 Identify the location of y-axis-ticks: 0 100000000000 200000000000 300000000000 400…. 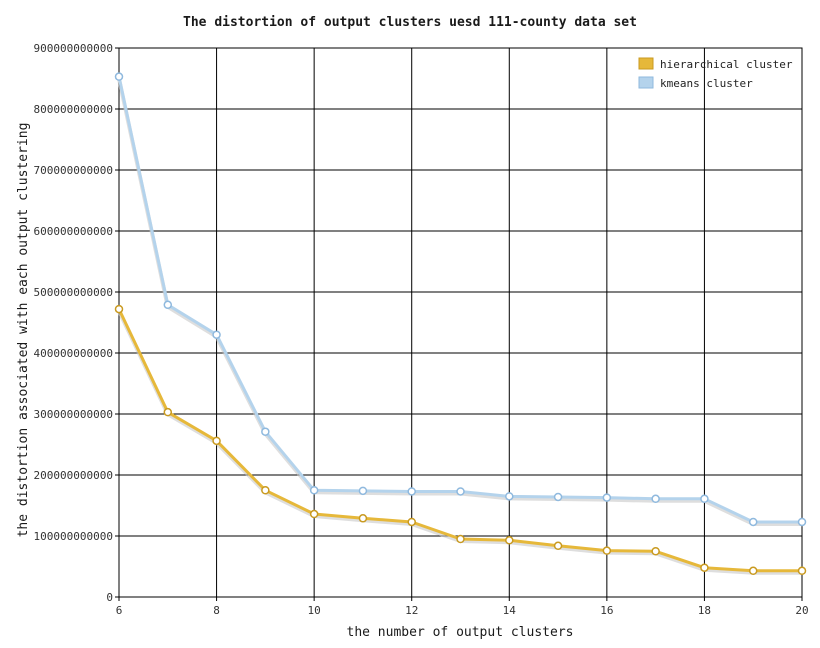
(76, 323).